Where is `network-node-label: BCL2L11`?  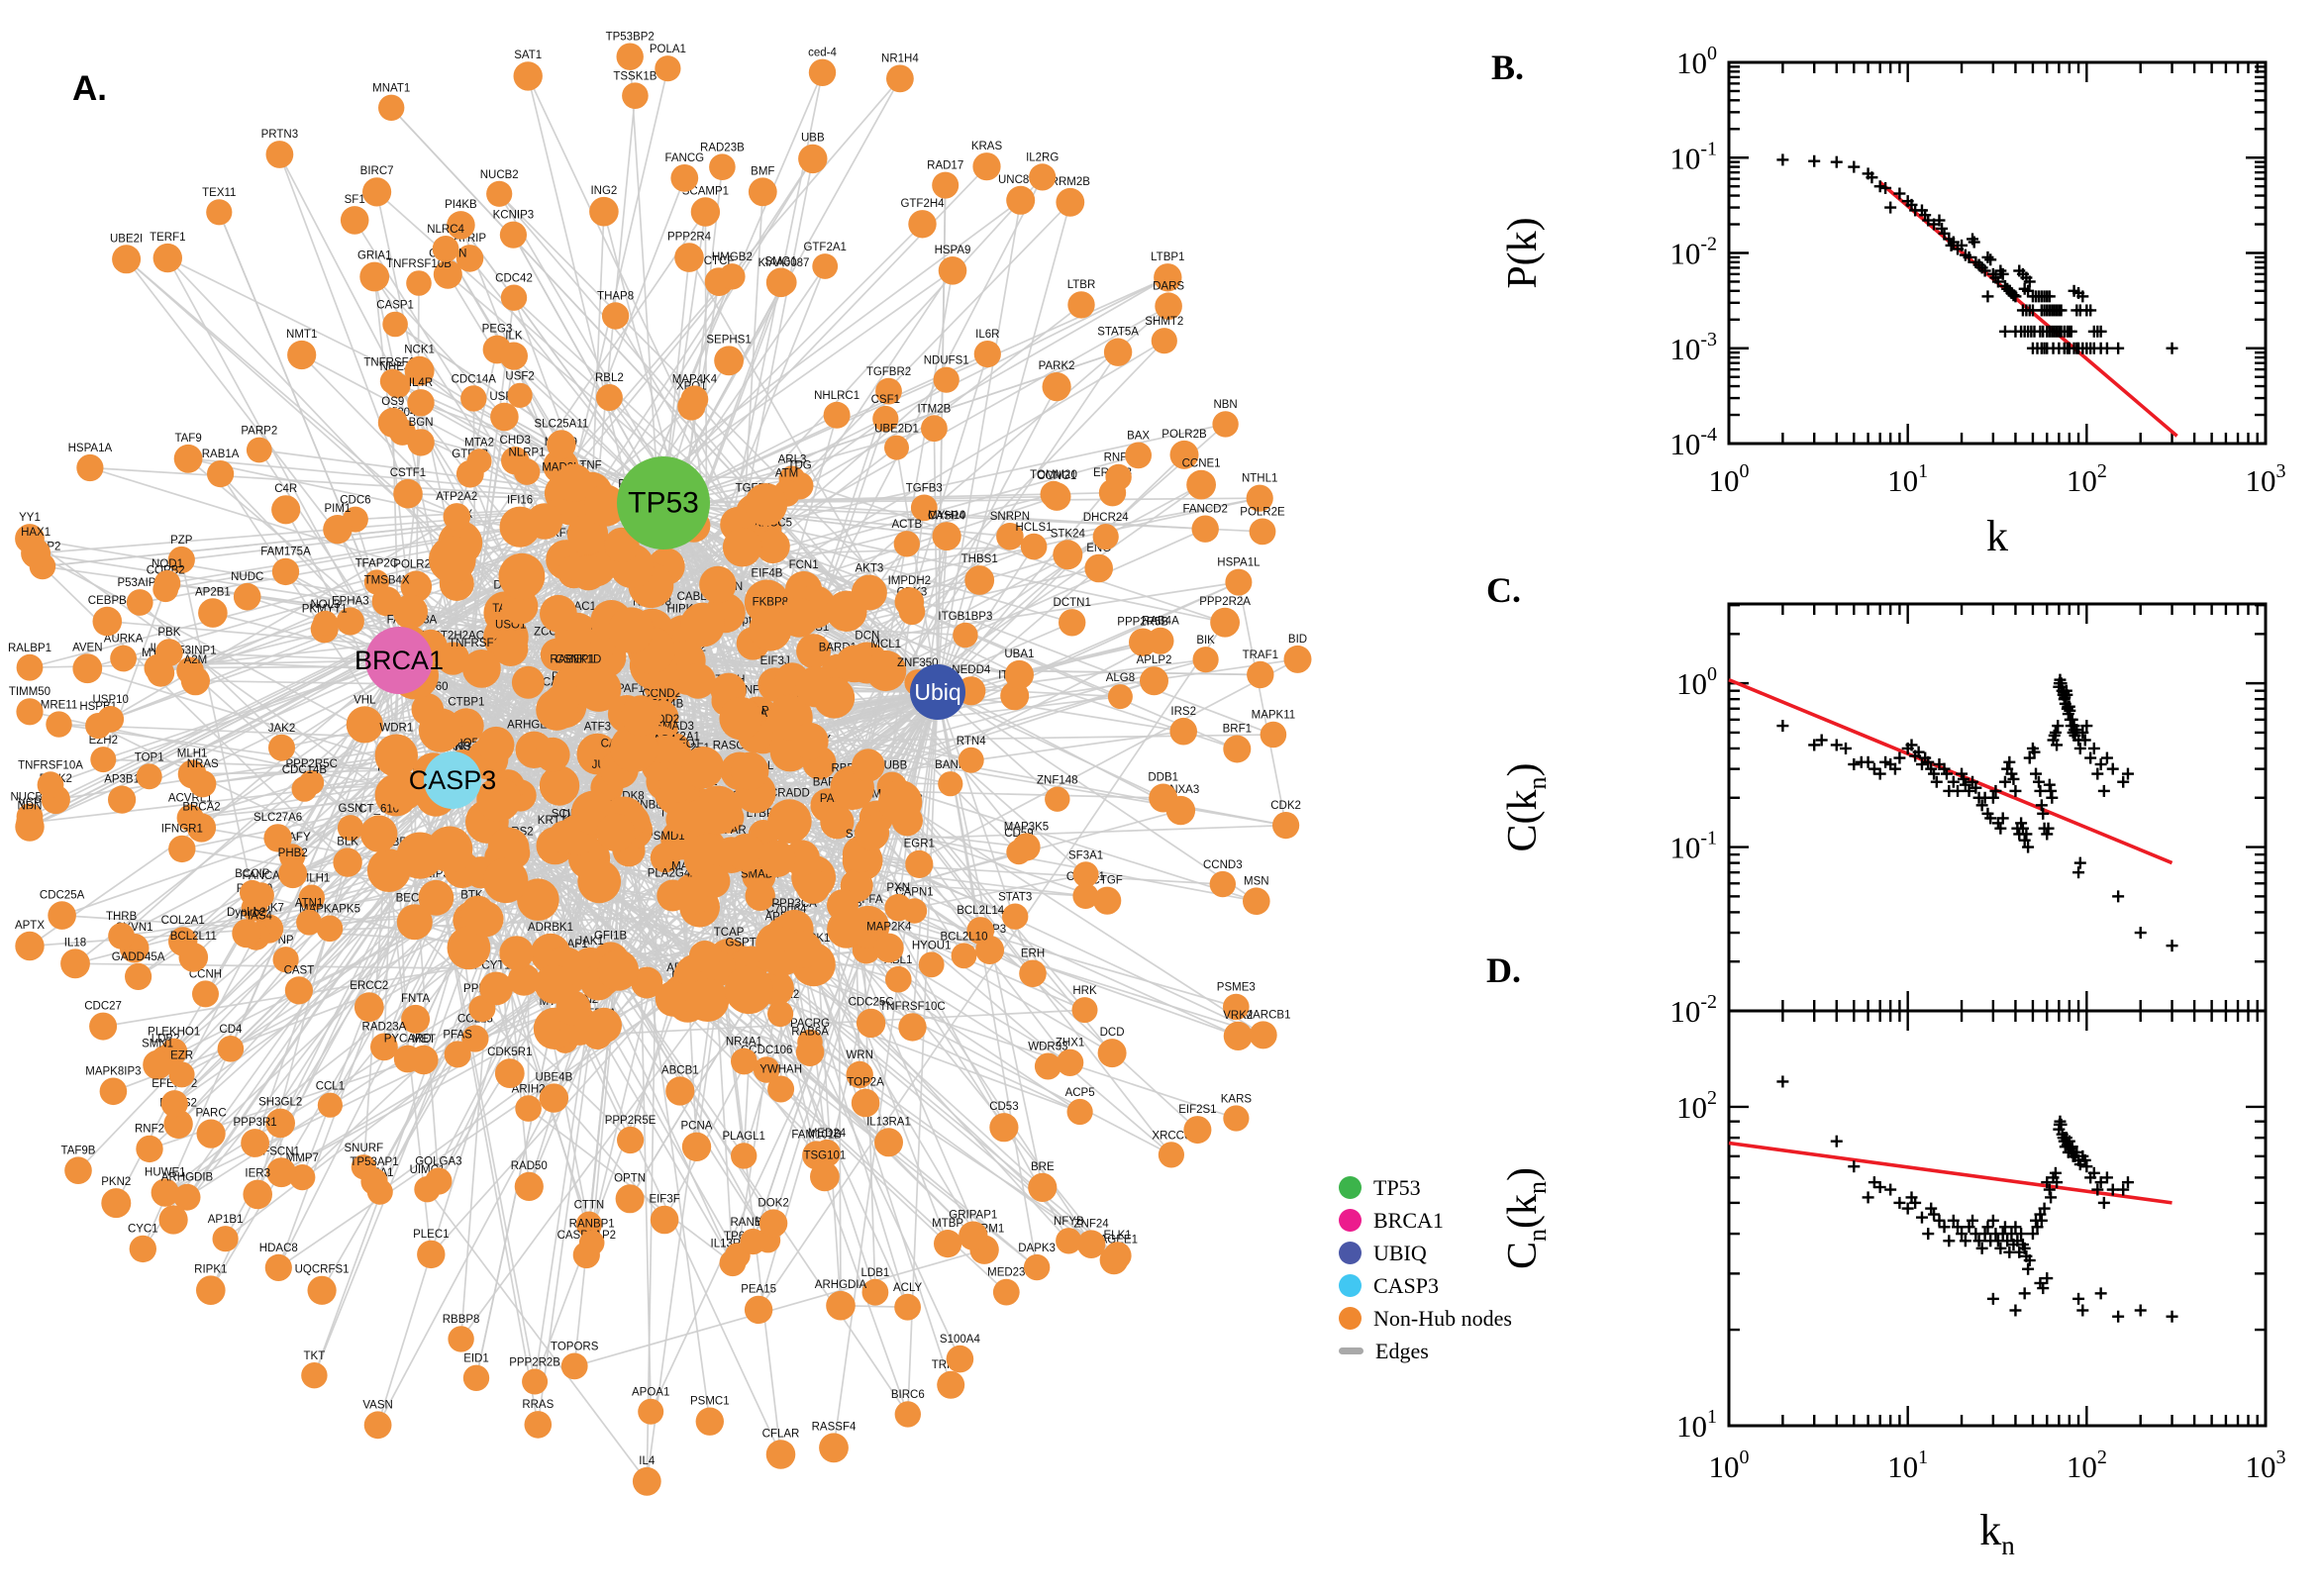
network-node-label: BCL2L11 is located at coordinates (193, 937).